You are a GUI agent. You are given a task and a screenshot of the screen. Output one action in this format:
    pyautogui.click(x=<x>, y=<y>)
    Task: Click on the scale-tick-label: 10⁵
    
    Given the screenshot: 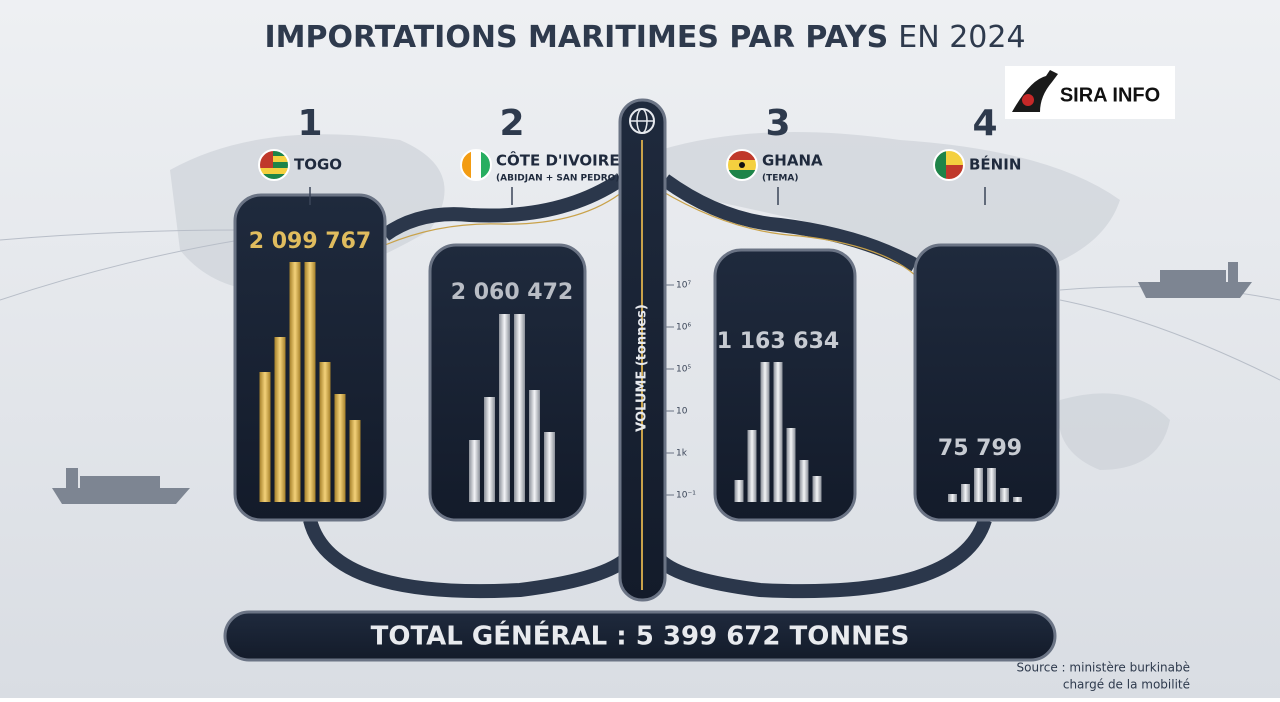 What is the action you would take?
    pyautogui.click(x=683, y=370)
    